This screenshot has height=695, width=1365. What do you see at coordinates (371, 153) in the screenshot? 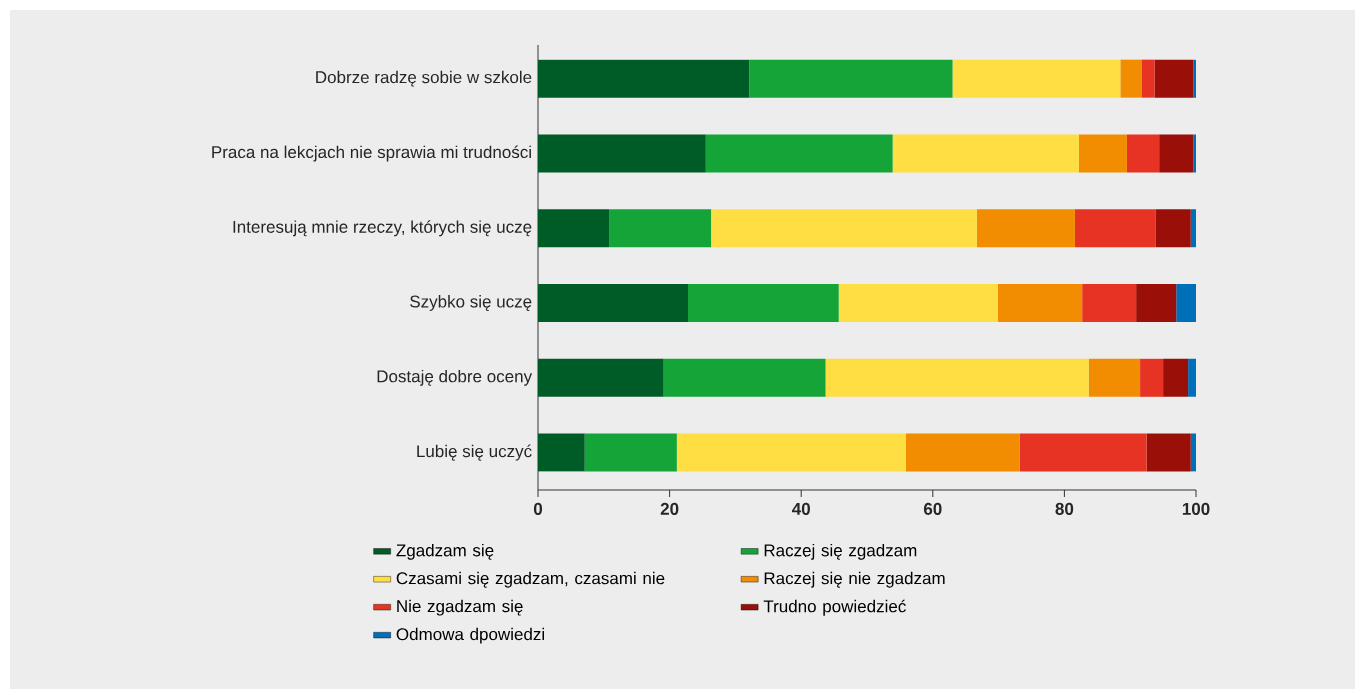
I see `y-tick-label: Praca na lekcjach nie sprawia mi trudności` at bounding box center [371, 153].